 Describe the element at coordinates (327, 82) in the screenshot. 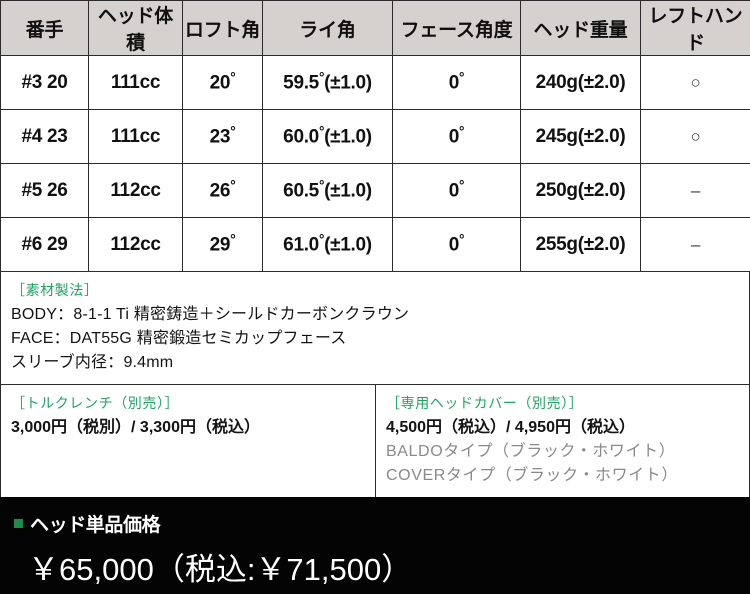

I see `cell-lie: 59.5°(±1.0)` at that location.